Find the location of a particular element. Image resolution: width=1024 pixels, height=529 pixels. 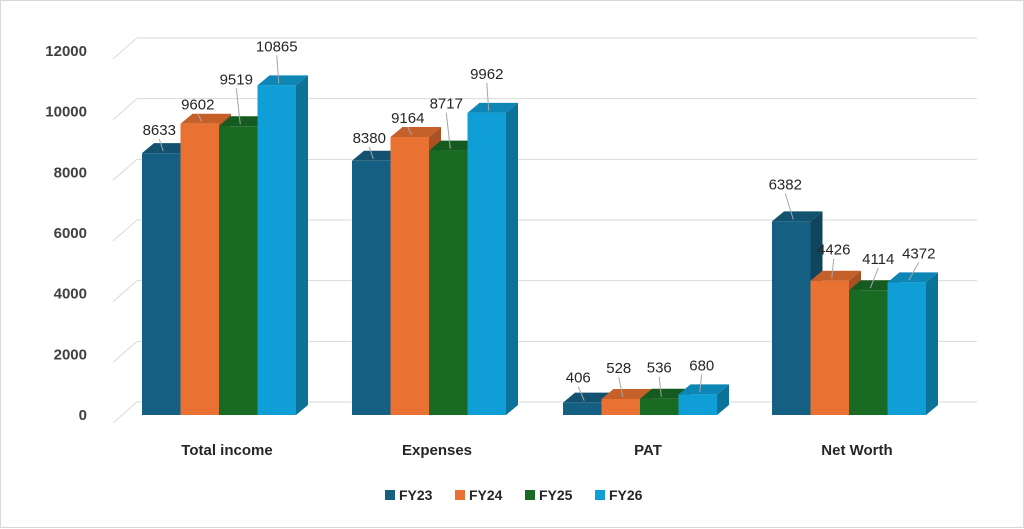

data-label: 8717 is located at coordinates (446, 104).